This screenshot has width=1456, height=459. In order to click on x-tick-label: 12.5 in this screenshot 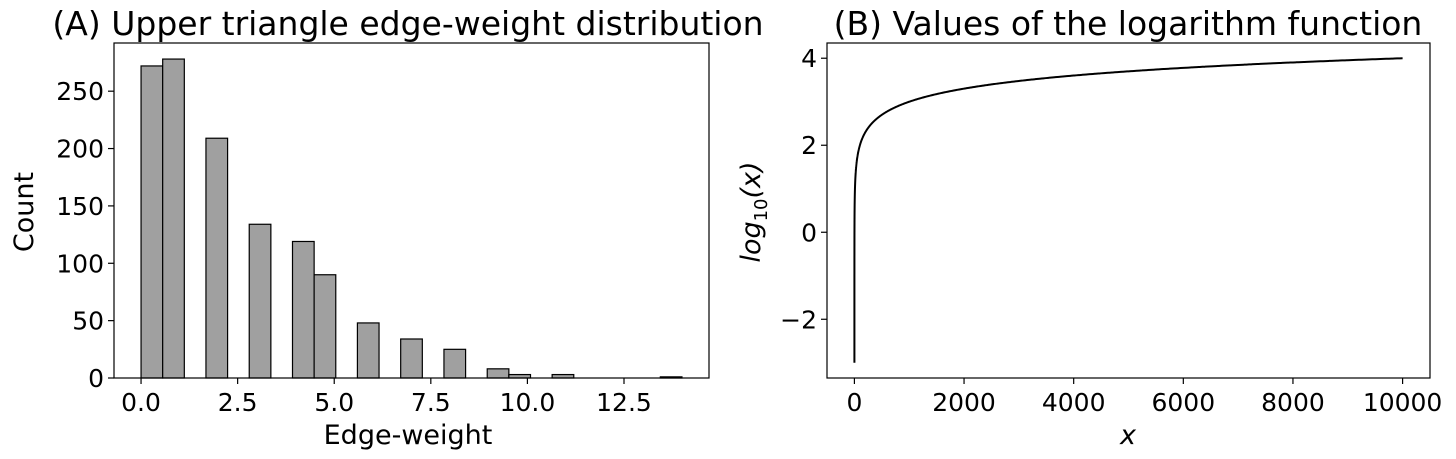, I will do `click(624, 402)`.